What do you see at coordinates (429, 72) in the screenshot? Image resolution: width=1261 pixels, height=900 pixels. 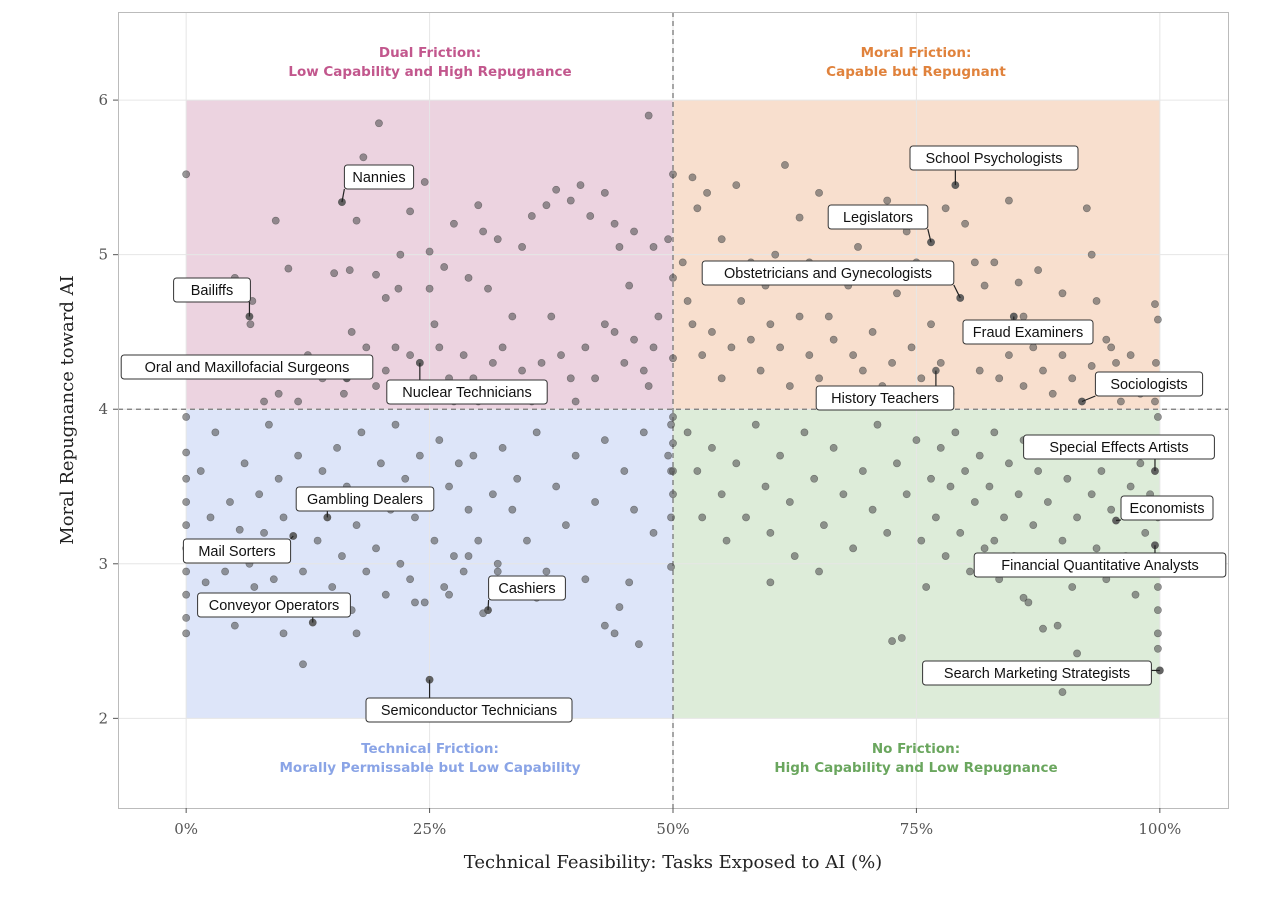 I see `quadrant-title-line2: Low Capability and High Repugnance` at bounding box center [429, 72].